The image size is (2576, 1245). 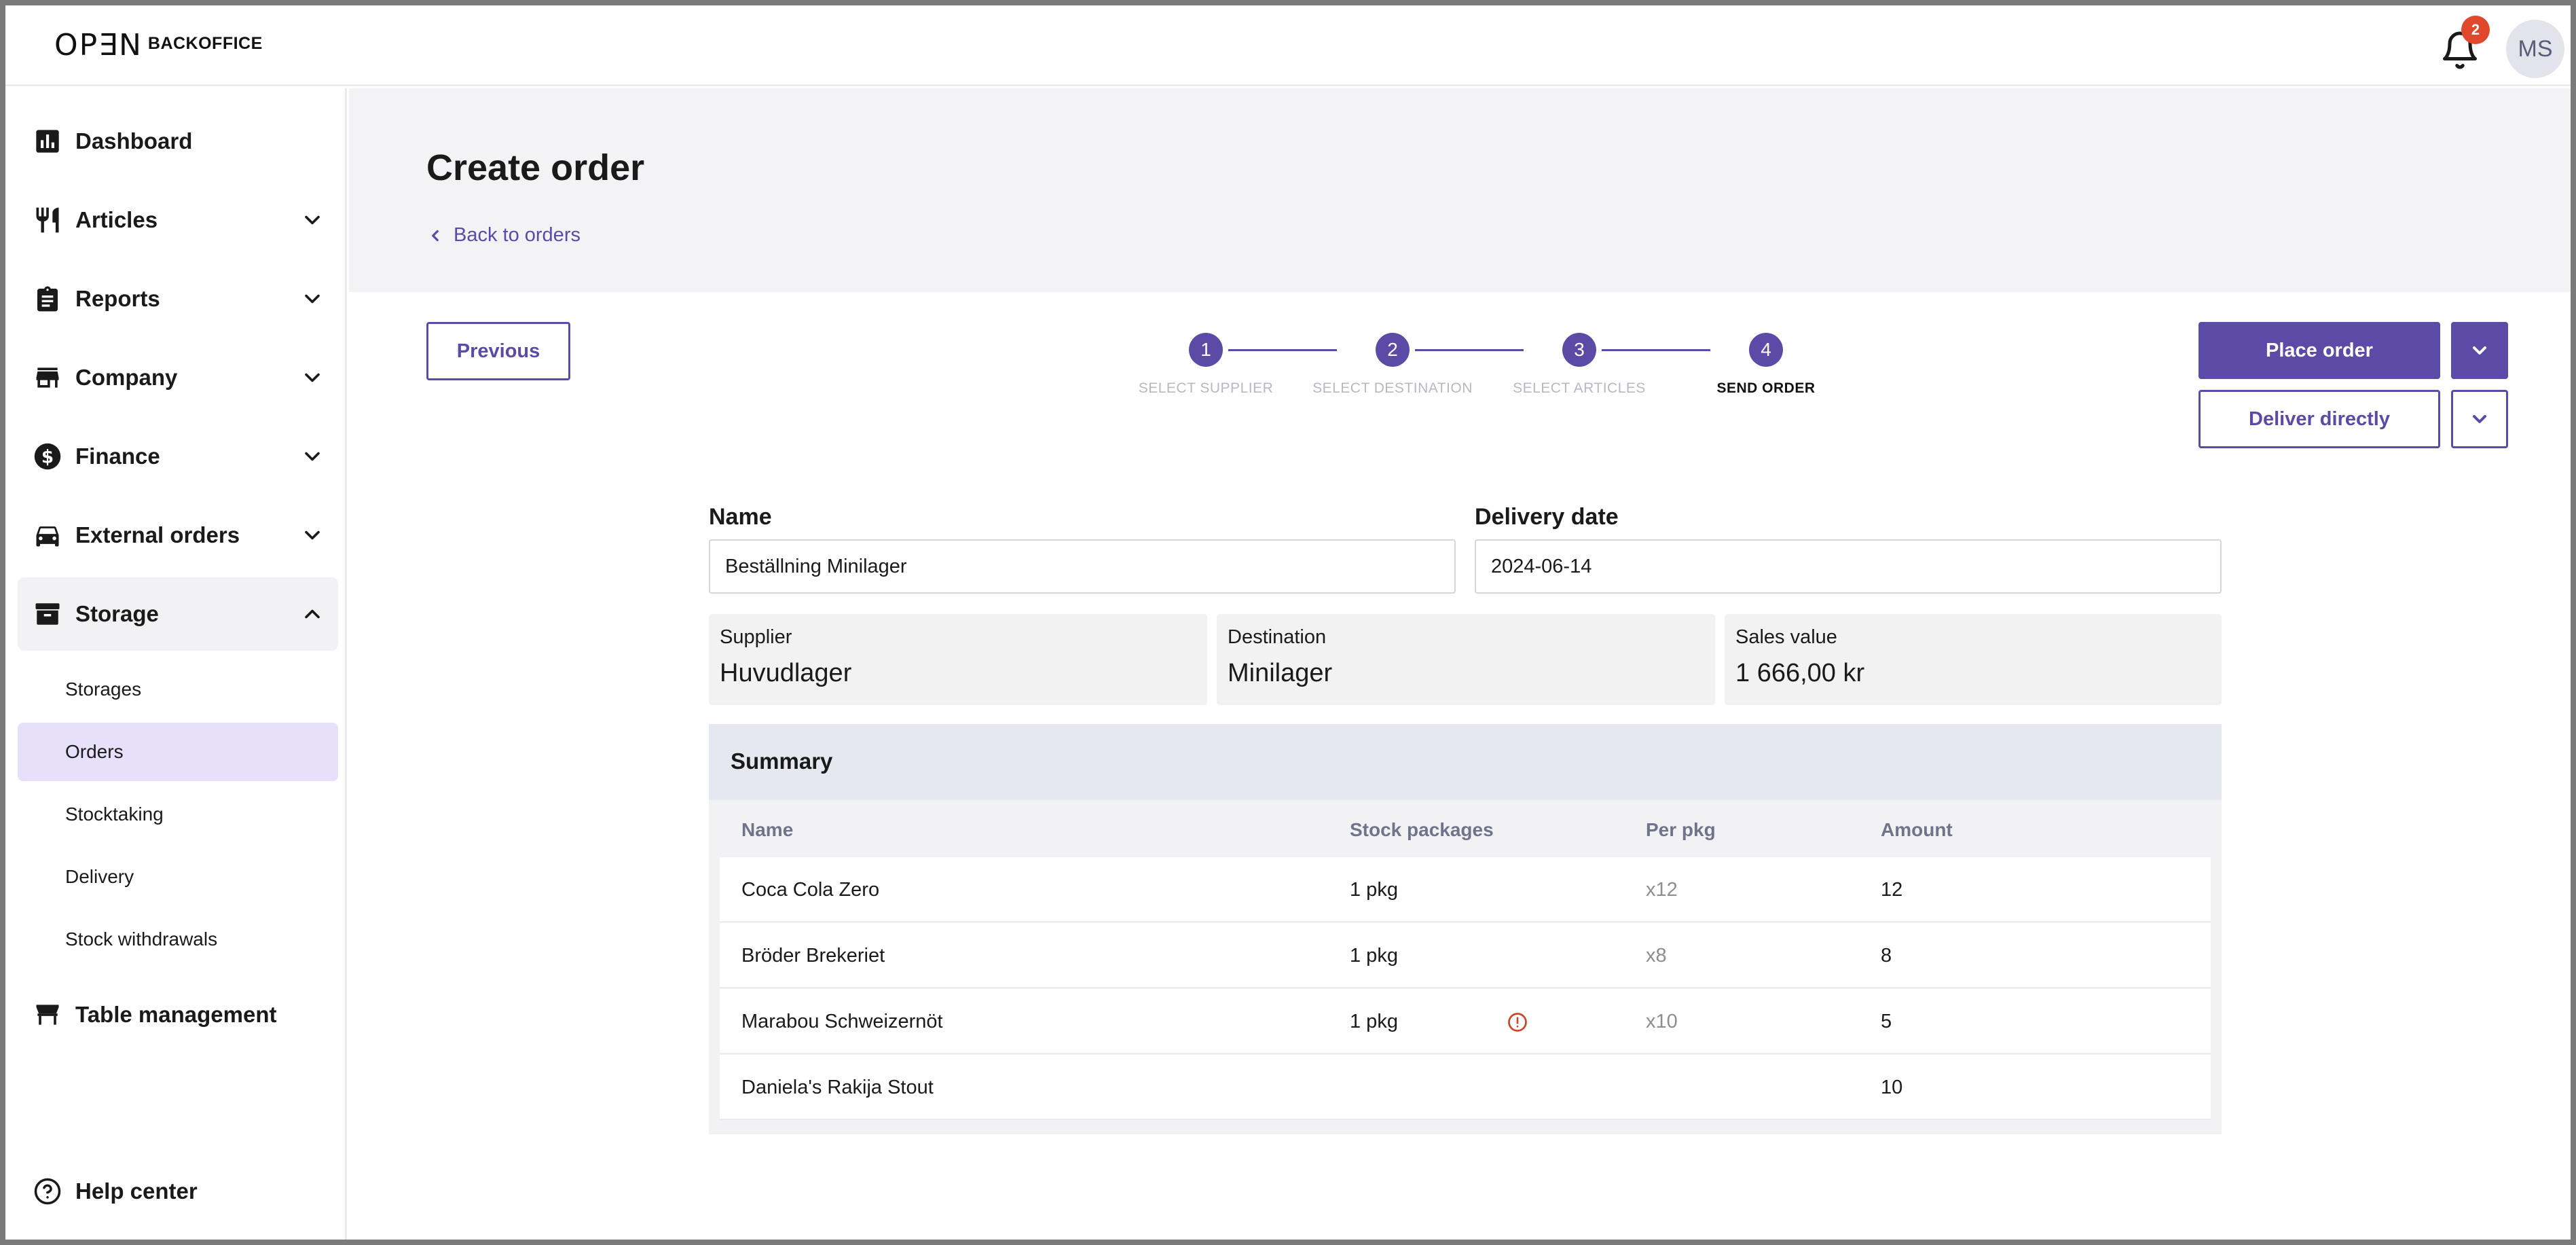 I want to click on table-row: Daniela's Rakija Stout 10, so click(x=1465, y=1087).